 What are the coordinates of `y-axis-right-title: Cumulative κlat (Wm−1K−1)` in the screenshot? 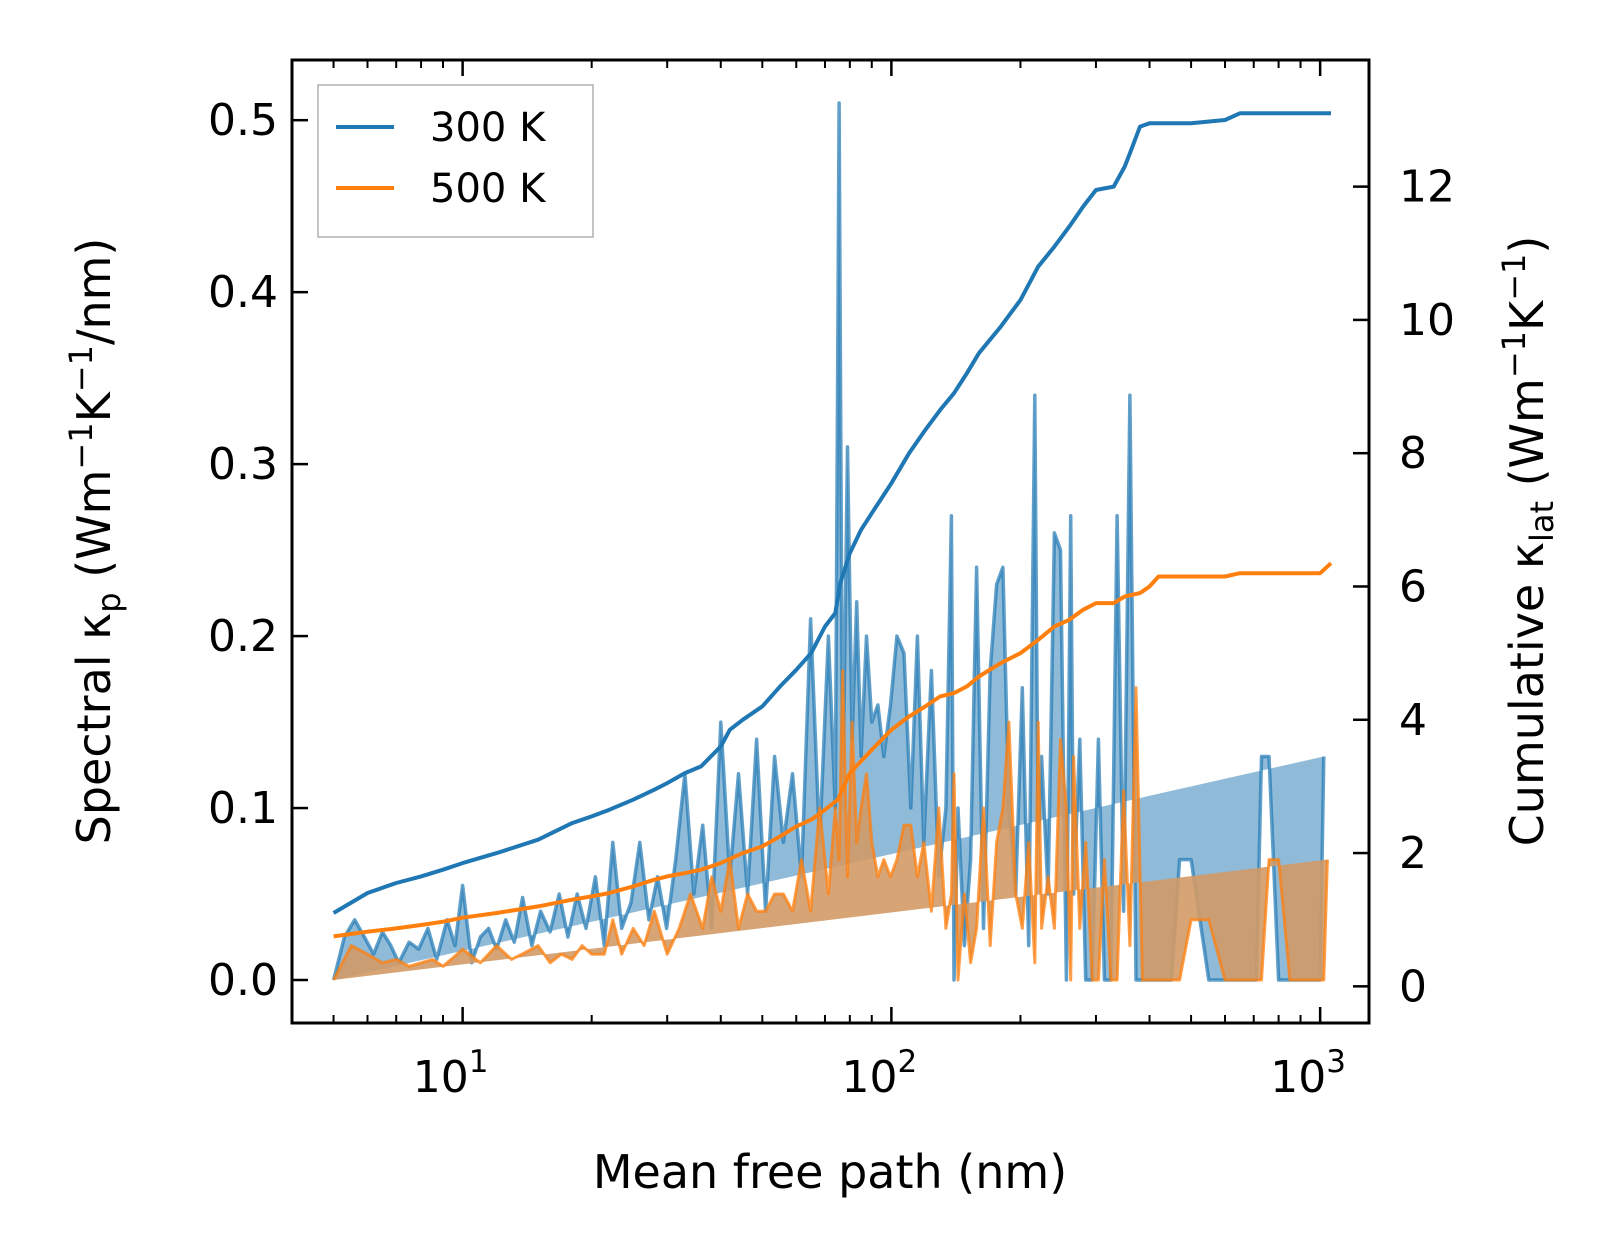 It's located at (1528, 541).